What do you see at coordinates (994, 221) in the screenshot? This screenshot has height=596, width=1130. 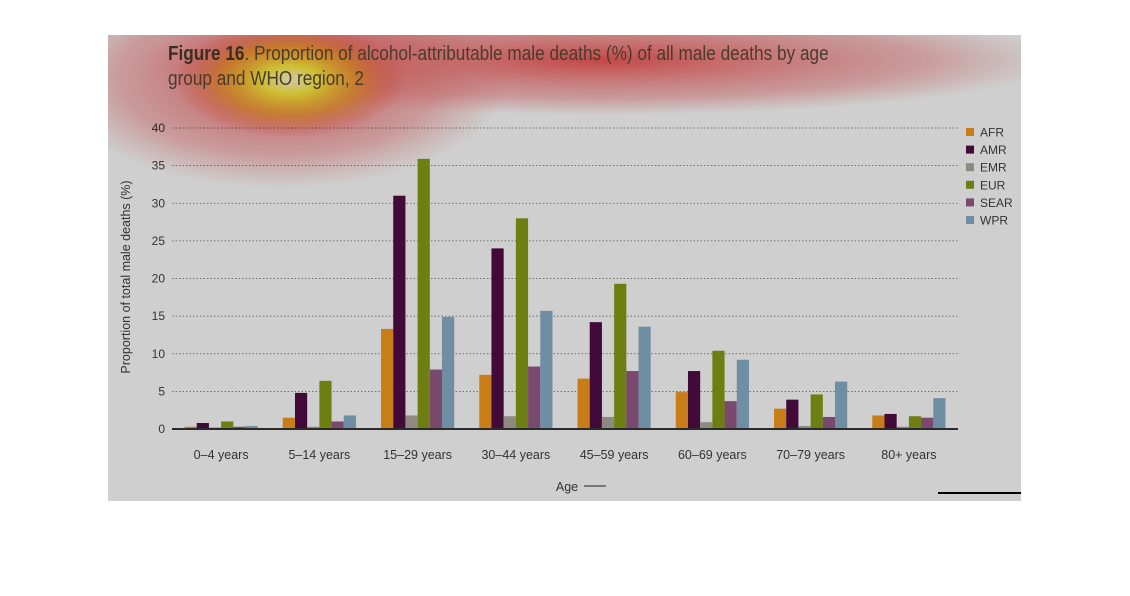 I see `legend-label: WPR` at bounding box center [994, 221].